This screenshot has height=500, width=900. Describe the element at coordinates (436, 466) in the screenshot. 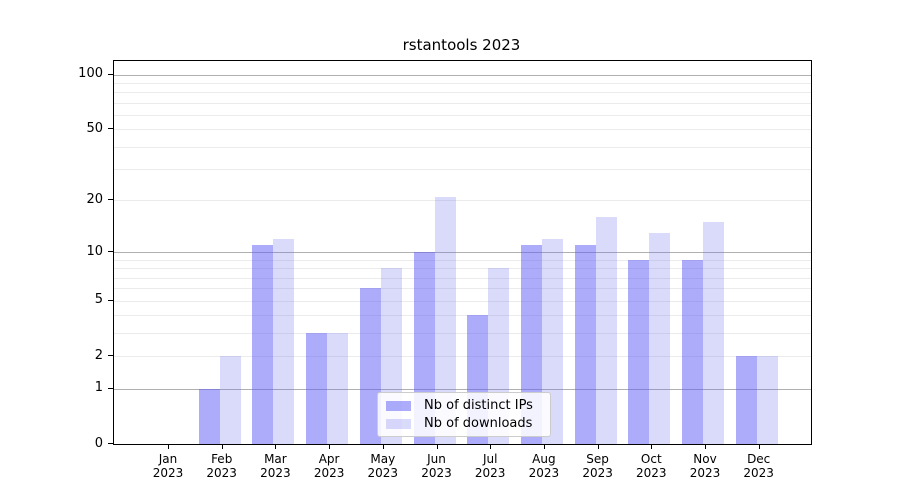

I see `x-tick-label: Jun 2023` at that location.